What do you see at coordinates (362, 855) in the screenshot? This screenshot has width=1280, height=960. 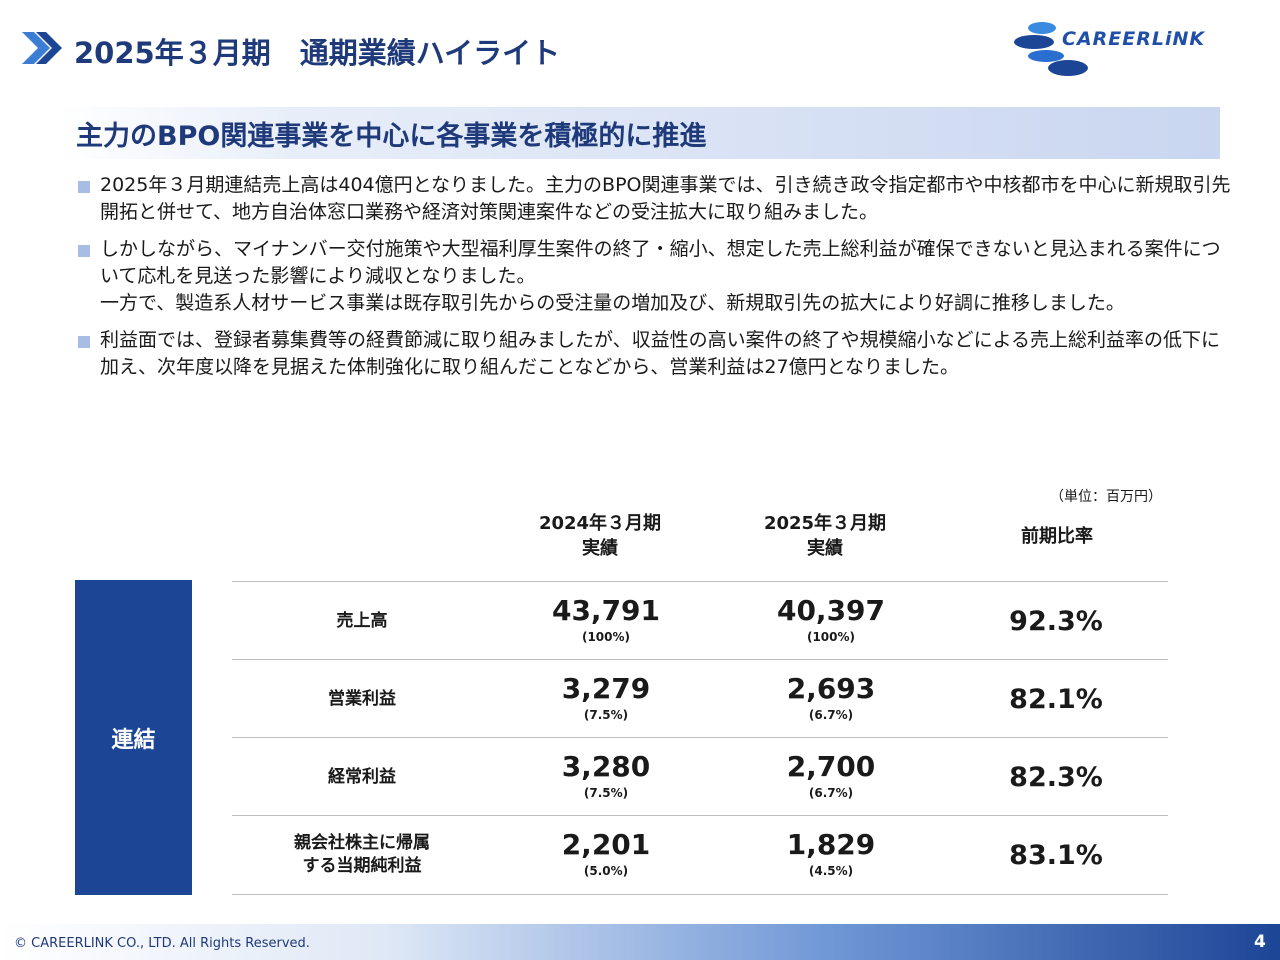 I see `row-label: 親会社株主に帰属 する当期純利益` at bounding box center [362, 855].